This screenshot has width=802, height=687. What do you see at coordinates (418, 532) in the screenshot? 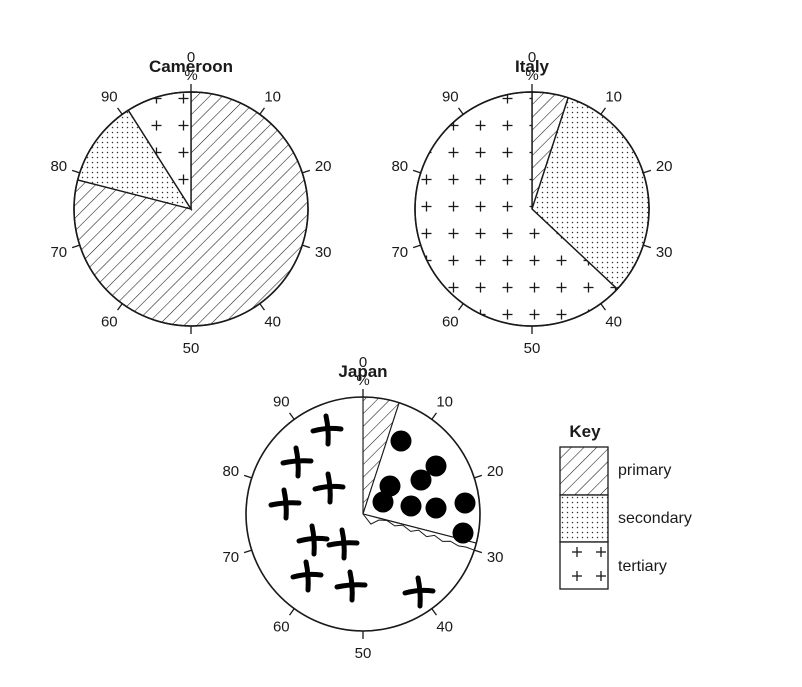
I see `hand-drawn-divider` at bounding box center [418, 532].